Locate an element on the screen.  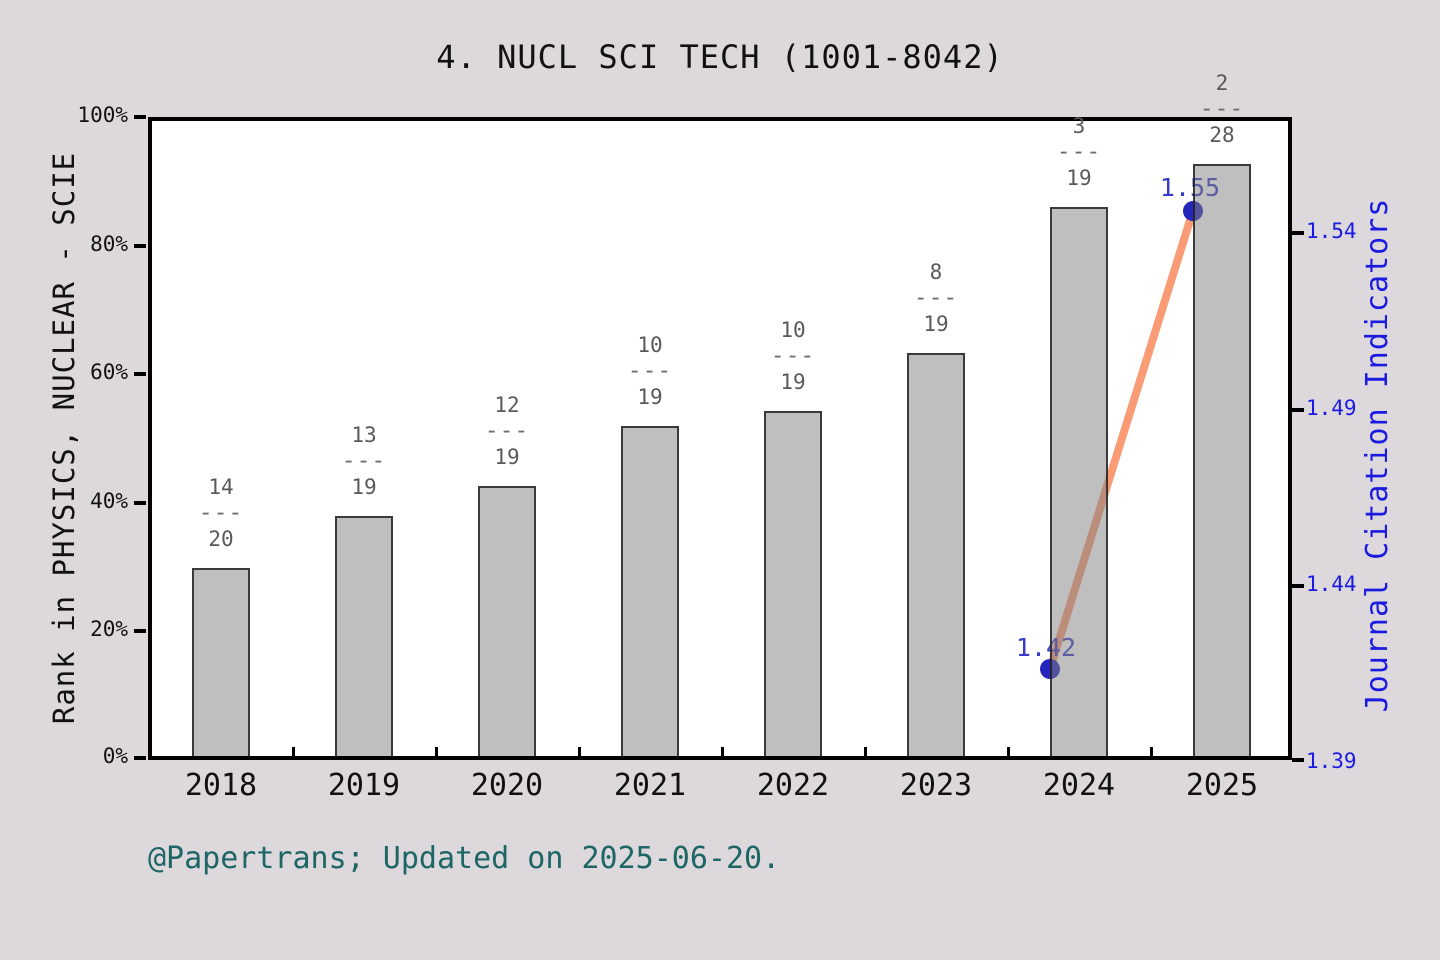
right-ytick-139: 1.39 is located at coordinates (1331, 761).